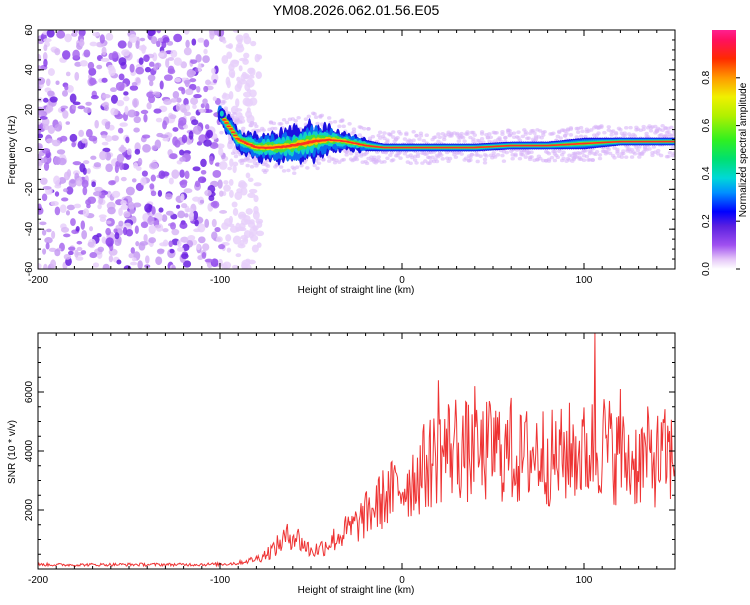  I want to click on colorbar-tick-label: 0.2, so click(706, 221).